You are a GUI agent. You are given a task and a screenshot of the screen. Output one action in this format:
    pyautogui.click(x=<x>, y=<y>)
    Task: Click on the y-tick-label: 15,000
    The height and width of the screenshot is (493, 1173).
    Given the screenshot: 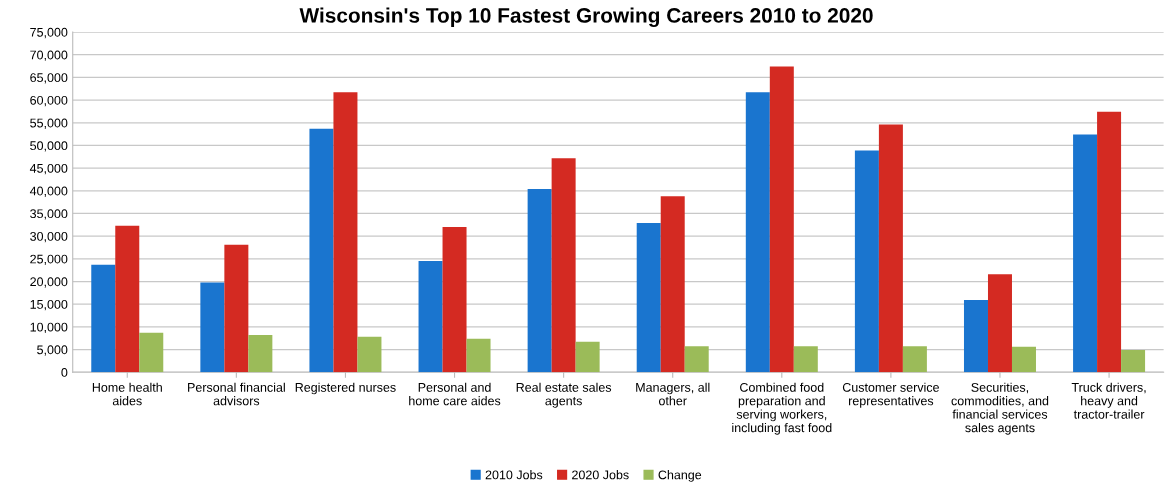 What is the action you would take?
    pyautogui.click(x=49, y=305)
    